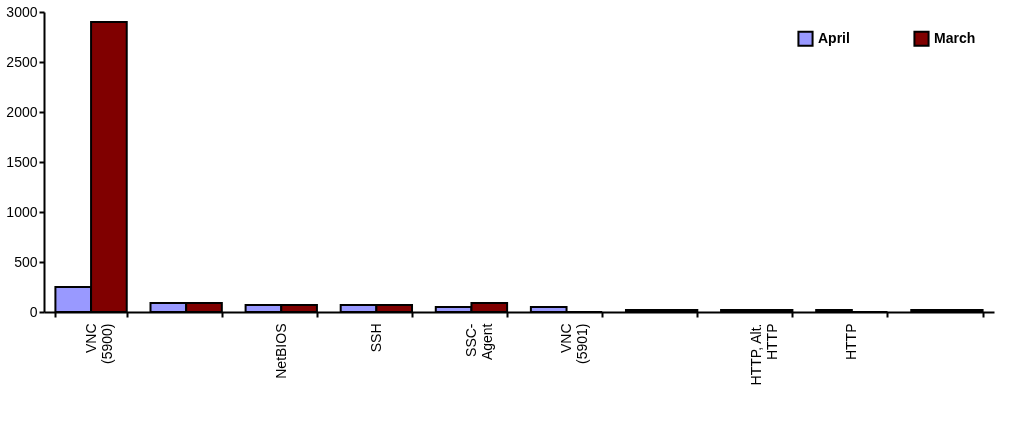 The height and width of the screenshot is (432, 1033). What do you see at coordinates (22, 61) in the screenshot?
I see `y-tick-label: 2500` at bounding box center [22, 61].